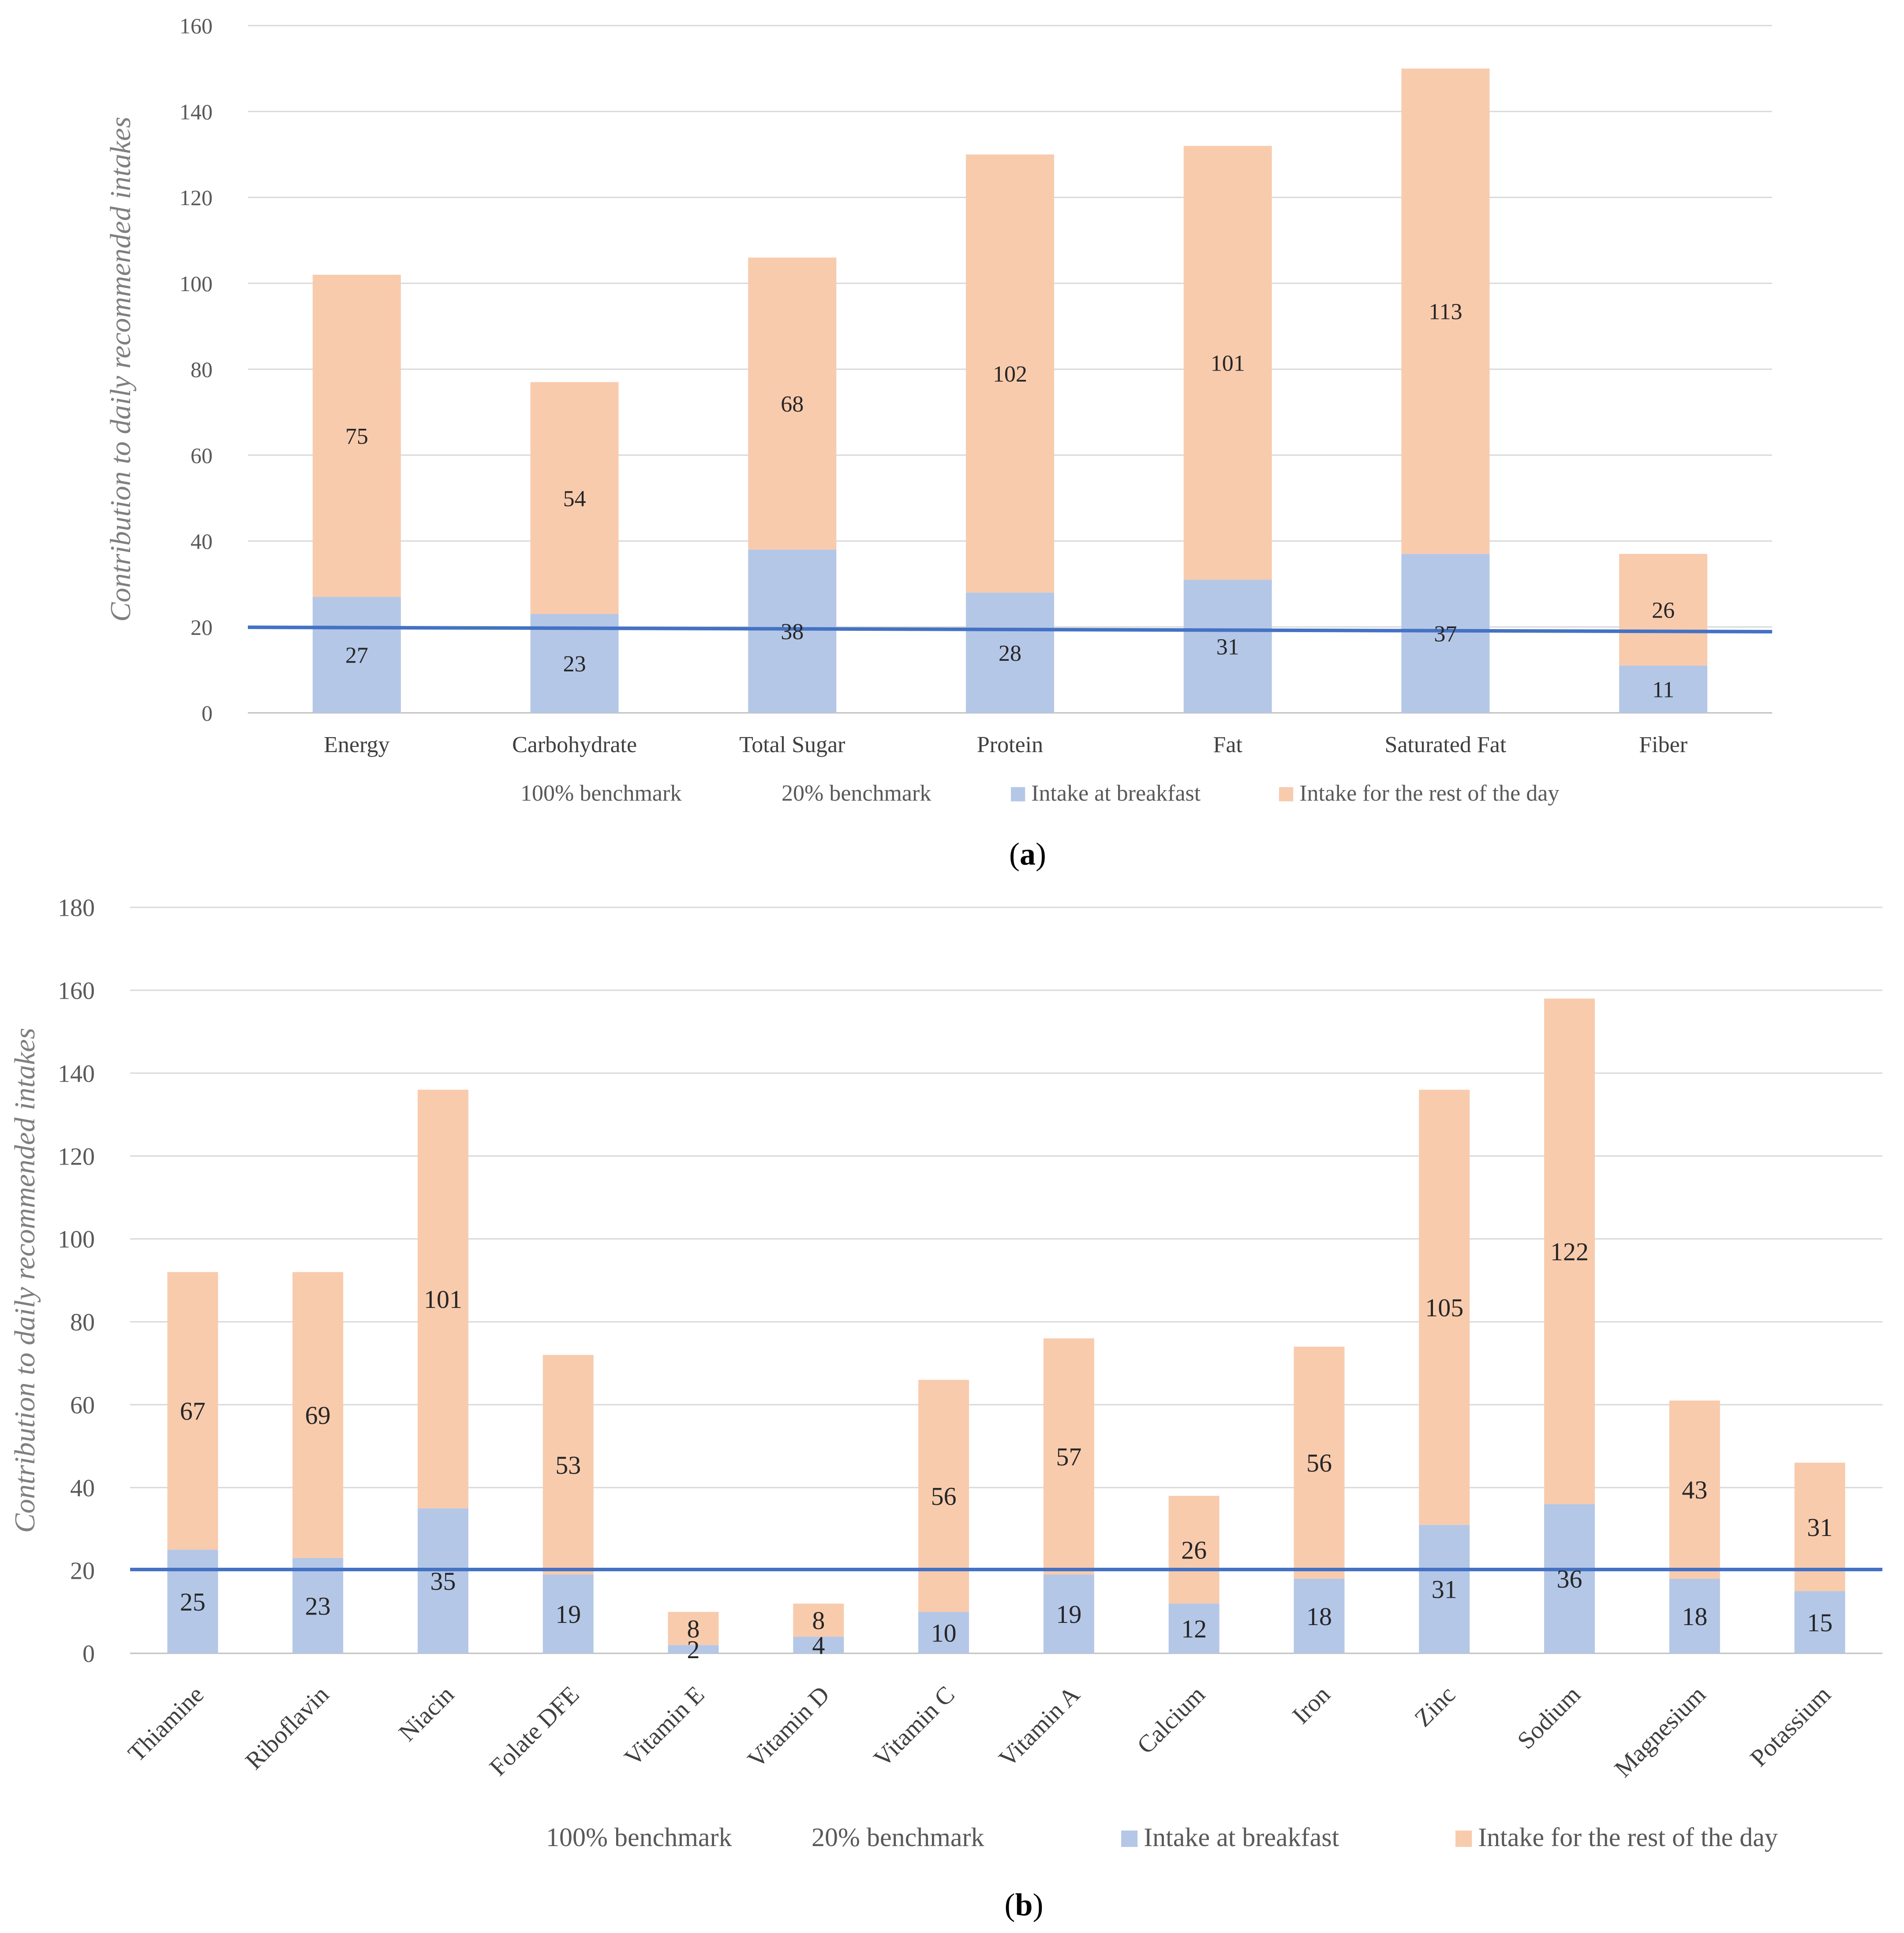 The image size is (1904, 1933). I want to click on bar-rest-of-day-folate-dfe, so click(568, 1465).